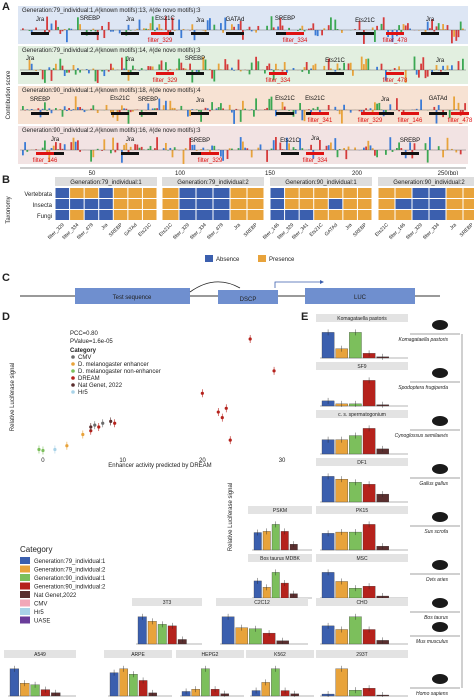  I want to click on panel-a-xtick: 50, so click(92, 173).